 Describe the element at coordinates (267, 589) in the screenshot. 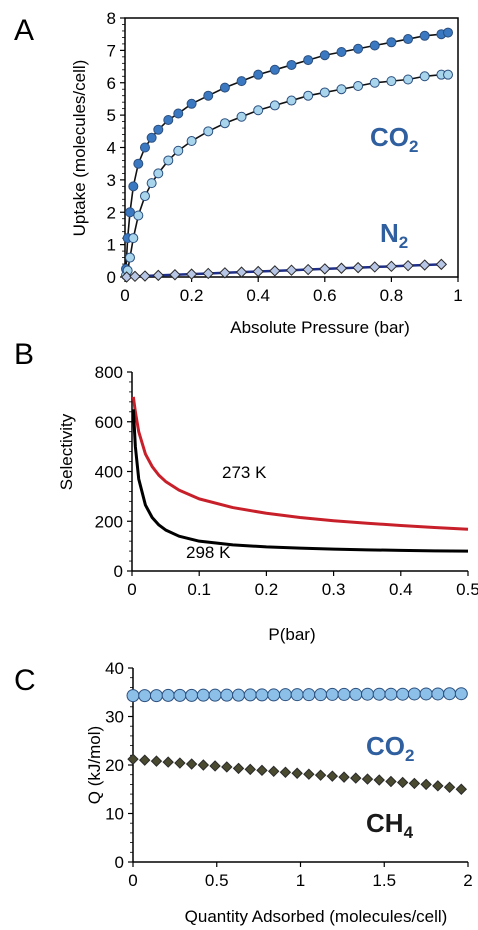

I see `panel-b-x-tick-label: 0.2` at that location.